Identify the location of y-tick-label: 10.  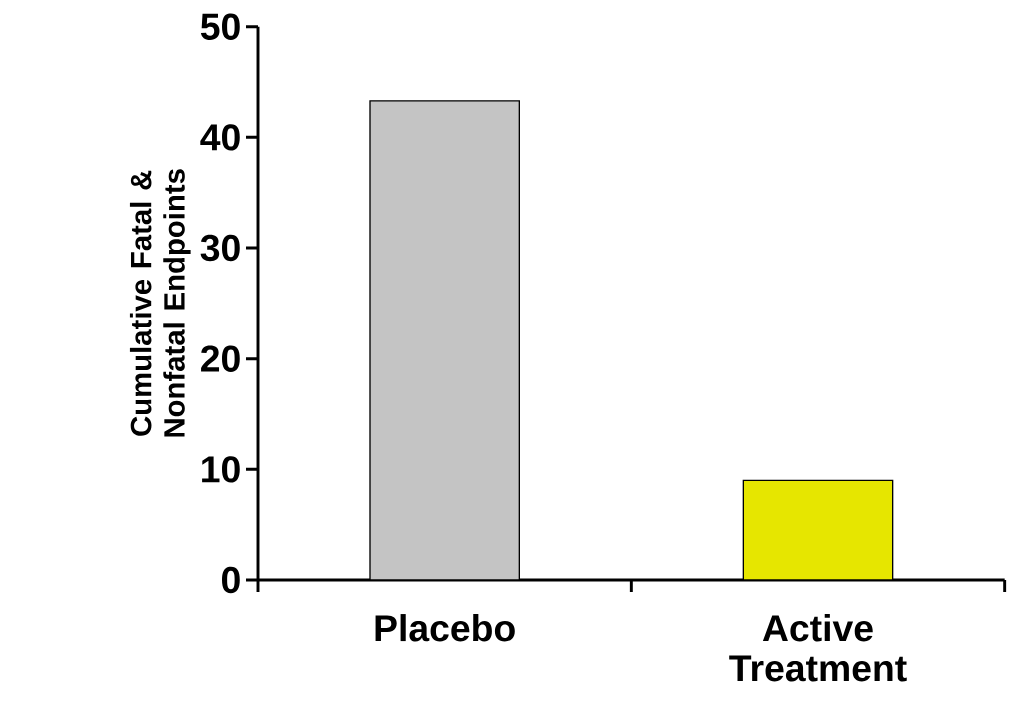
(221, 469).